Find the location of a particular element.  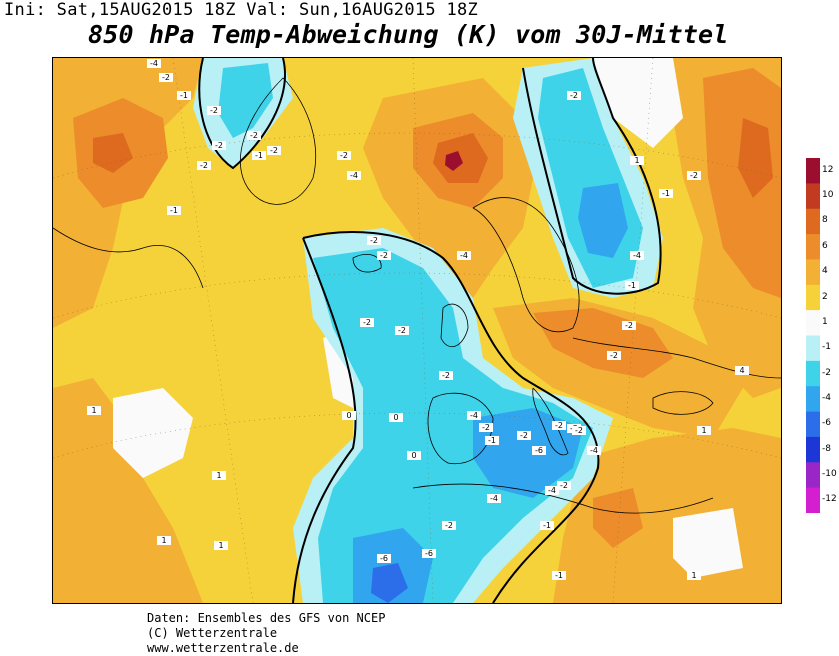

contour-value-label: -6 is located at coordinates (429, 553).